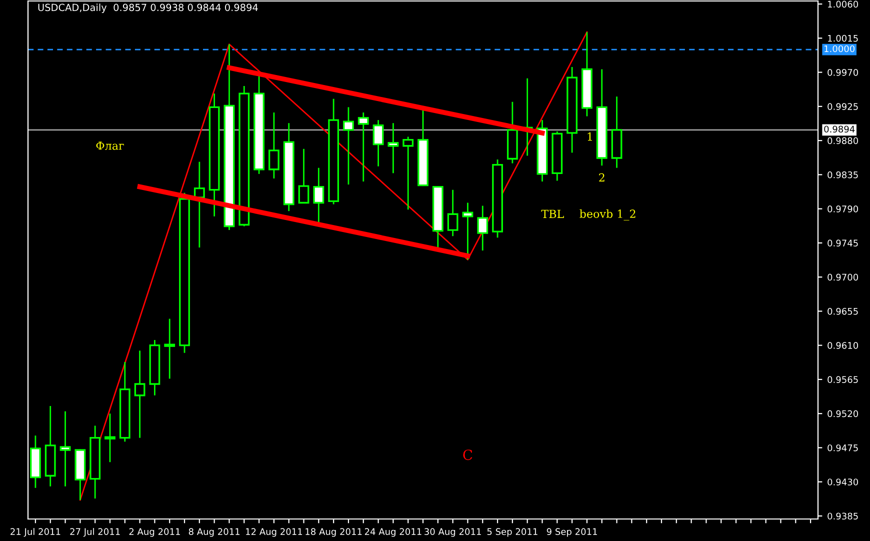 This screenshot has height=541, width=870. Describe the element at coordinates (839, 129) in the screenshot. I see `ref-line-label: 0.9894` at that location.